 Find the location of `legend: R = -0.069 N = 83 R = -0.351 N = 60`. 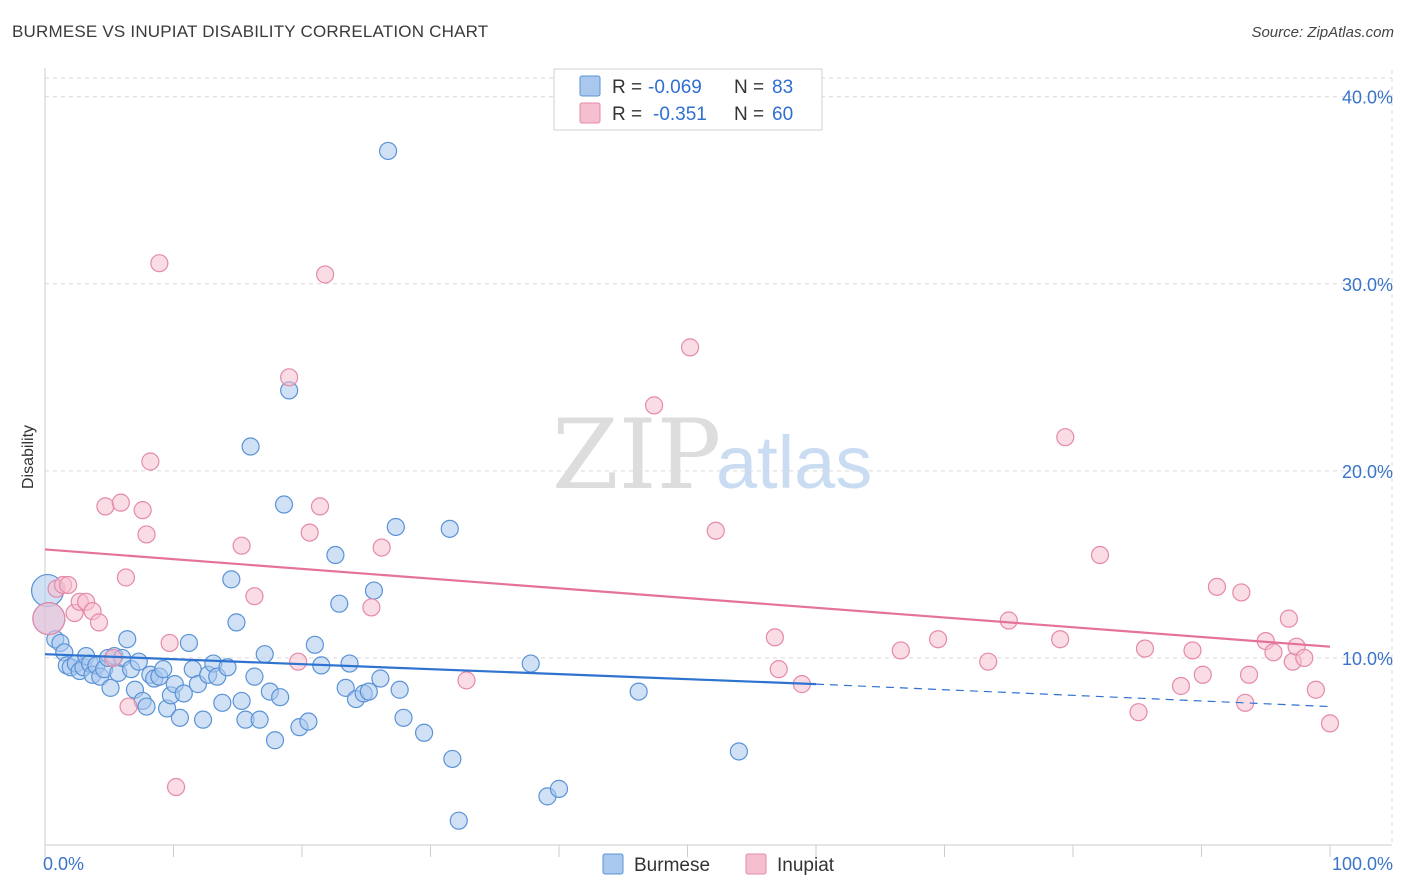

legend: R = -0.069 N = 83 R = -0.351 N = 60 is located at coordinates (688, 99).